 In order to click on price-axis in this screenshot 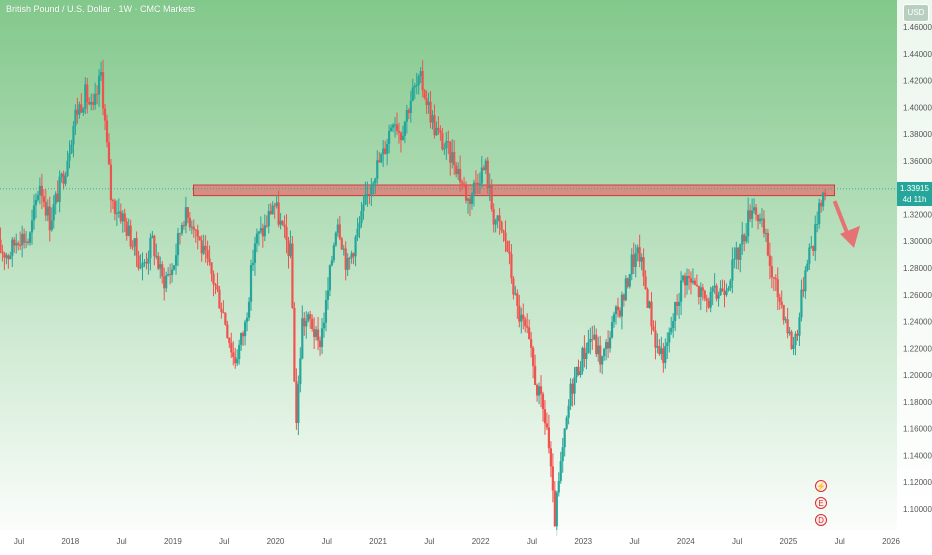, I will do `click(914, 275)`.